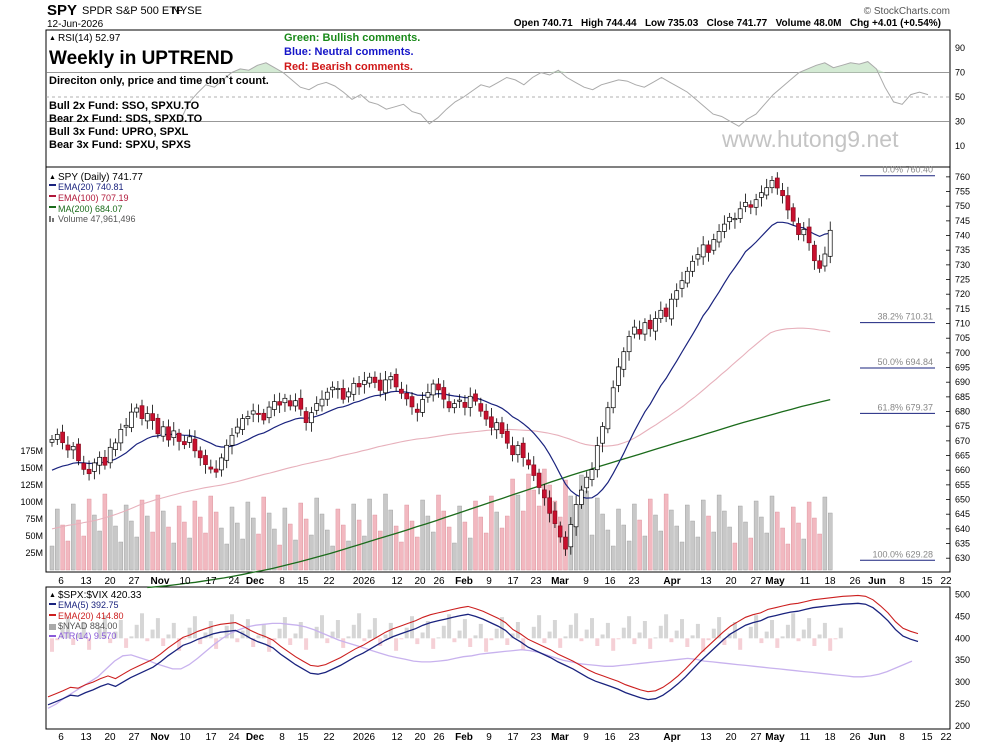  What do you see at coordinates (962, 544) in the screenshot?
I see `price-tick-label: 635` at bounding box center [962, 544].